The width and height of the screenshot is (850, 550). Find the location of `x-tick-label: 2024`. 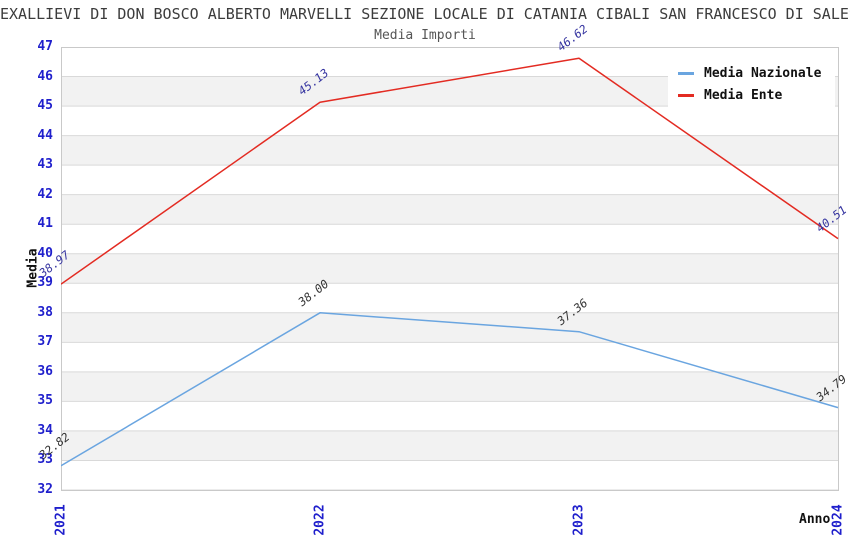

x-tick-label: 2024 is located at coordinates (838, 520).